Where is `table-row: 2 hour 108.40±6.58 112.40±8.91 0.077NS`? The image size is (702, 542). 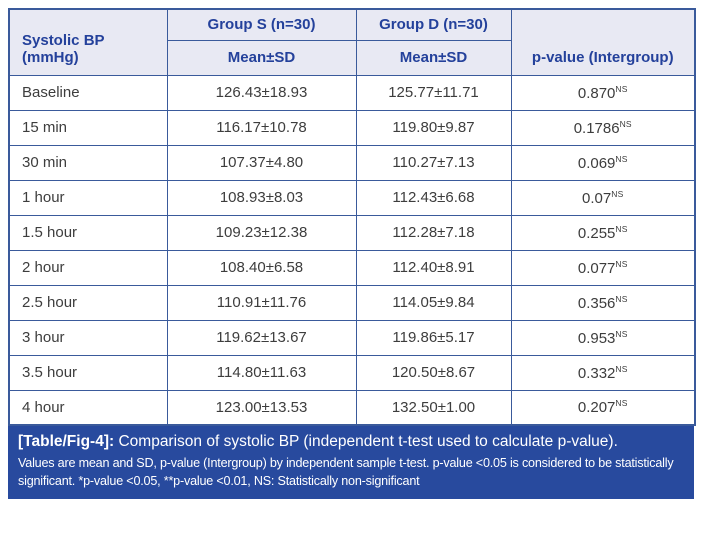
table-row: 2 hour 108.40±6.58 112.40±8.91 0.077NS is located at coordinates (352, 267).